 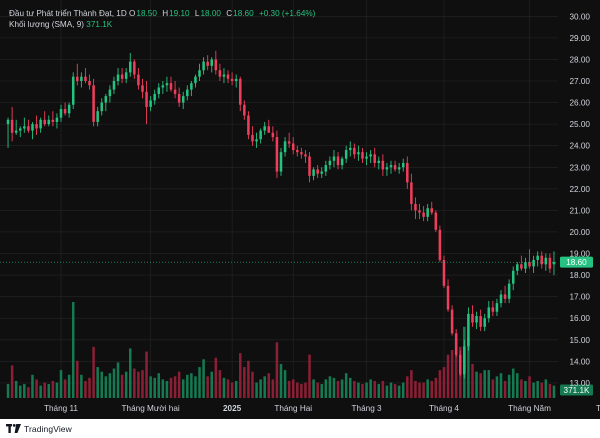 What do you see at coordinates (229, 13) in the screenshot?
I see `close-label: C` at bounding box center [229, 13].